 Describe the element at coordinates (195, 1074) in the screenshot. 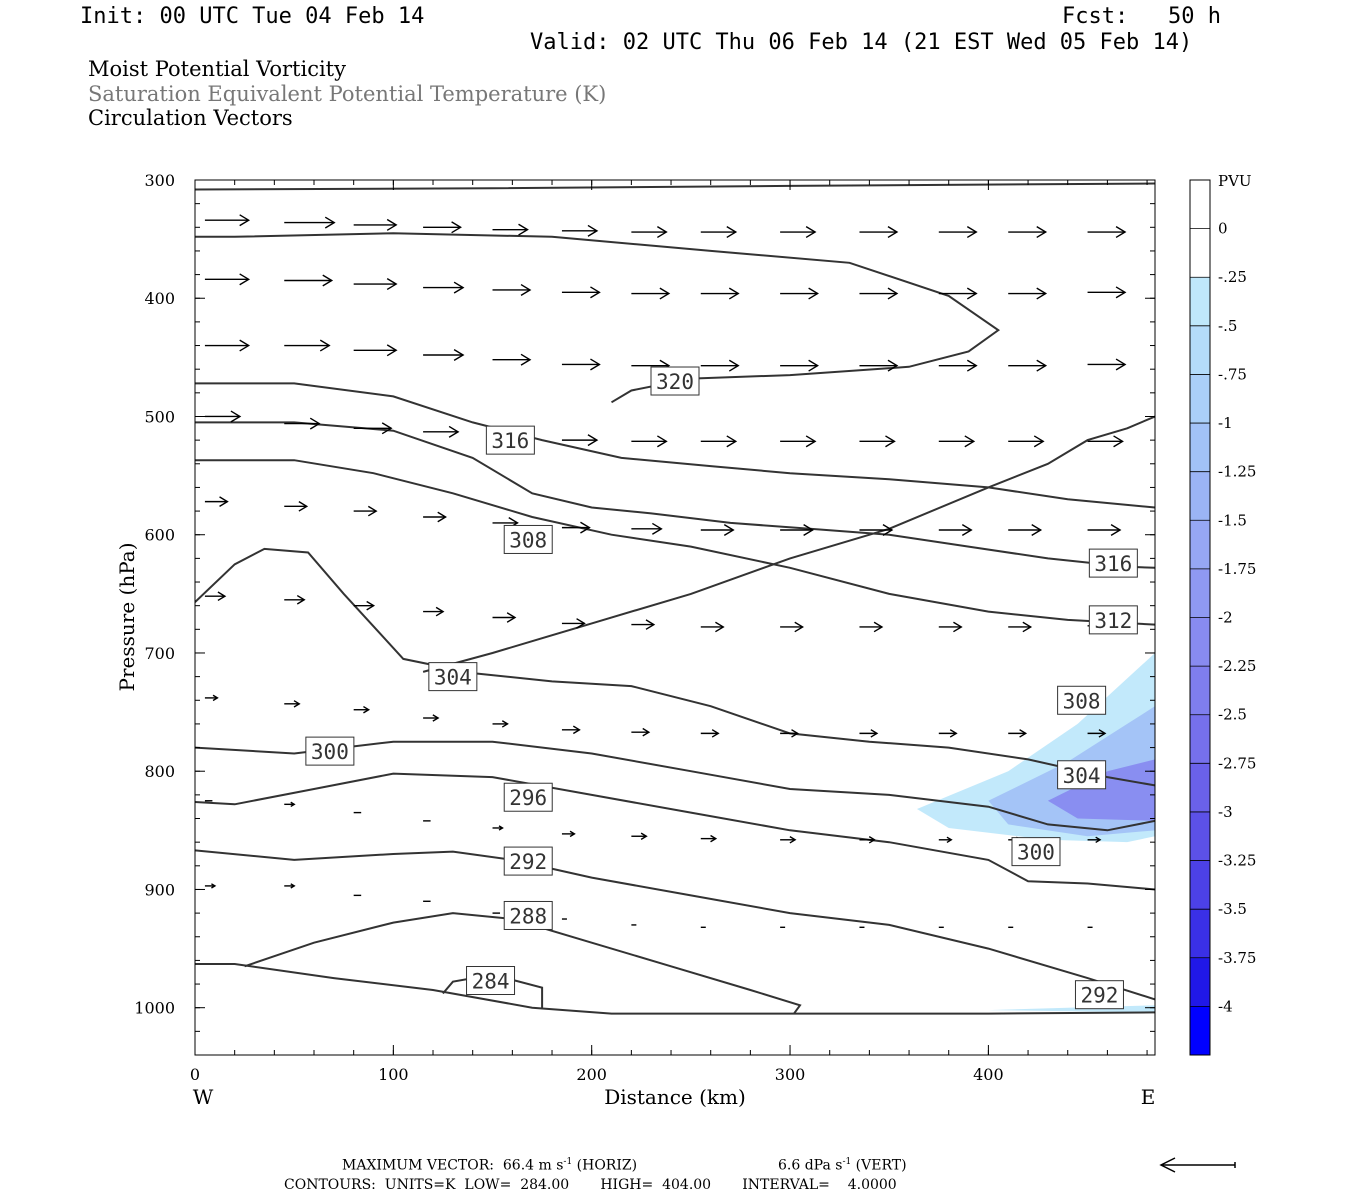

I see `x-tick-label: 0` at that location.